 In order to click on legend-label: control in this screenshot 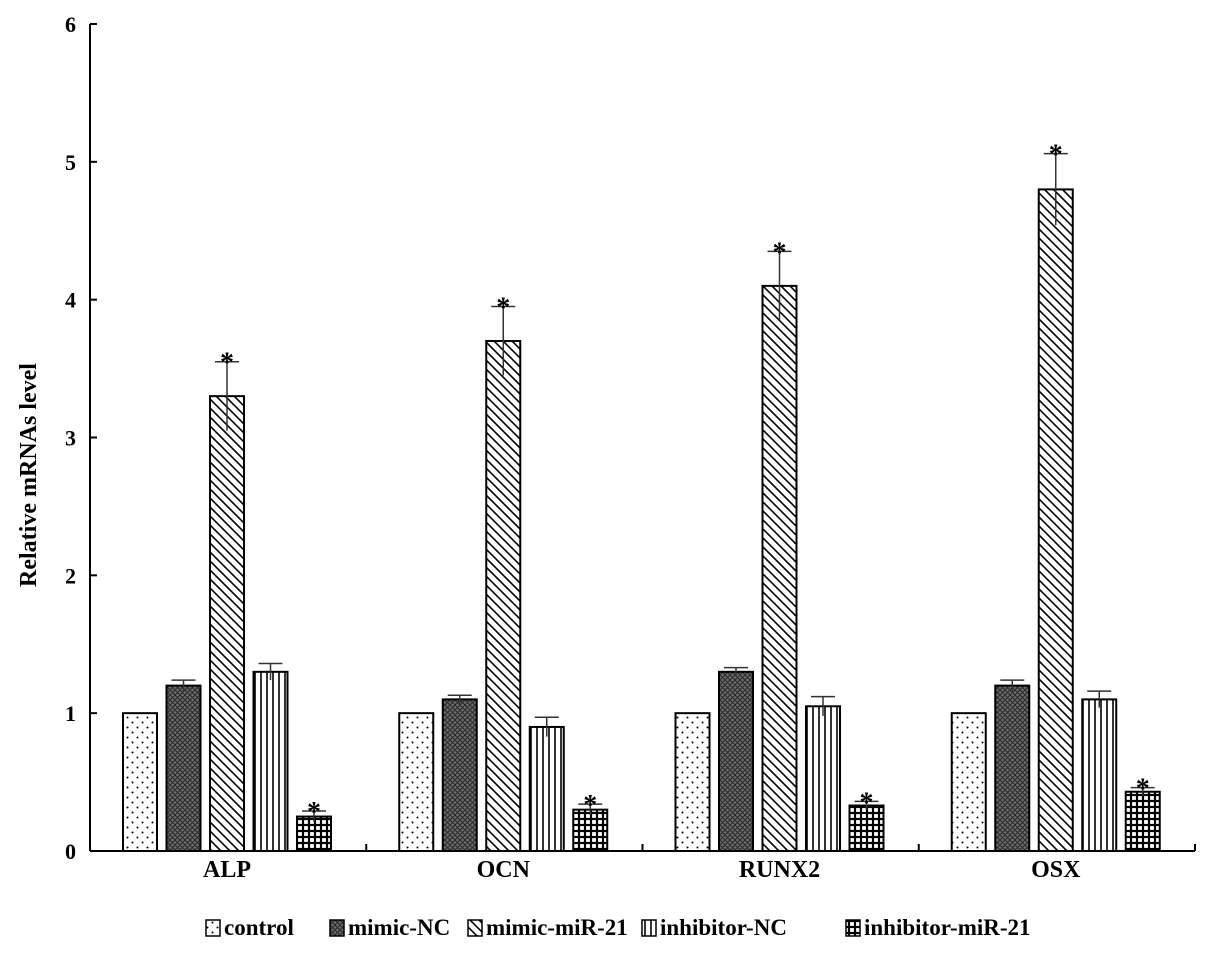, I will do `click(259, 927)`.